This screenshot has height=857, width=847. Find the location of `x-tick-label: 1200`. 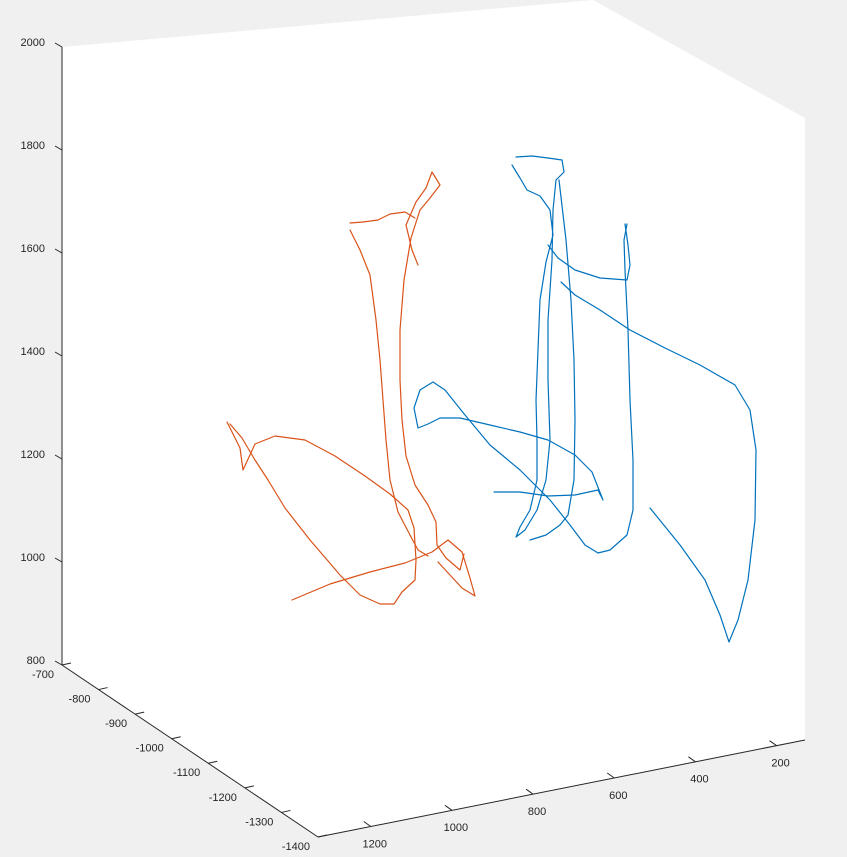

x-tick-label: 1200 is located at coordinates (375, 844).